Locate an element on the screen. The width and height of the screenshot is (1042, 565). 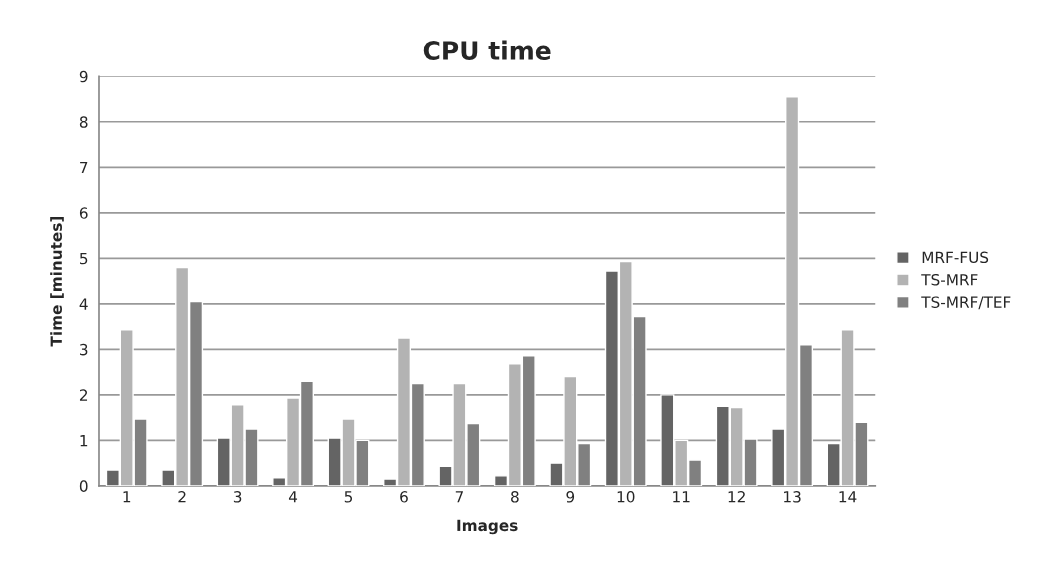
chart-title: CPU time is located at coordinates (487, 50).